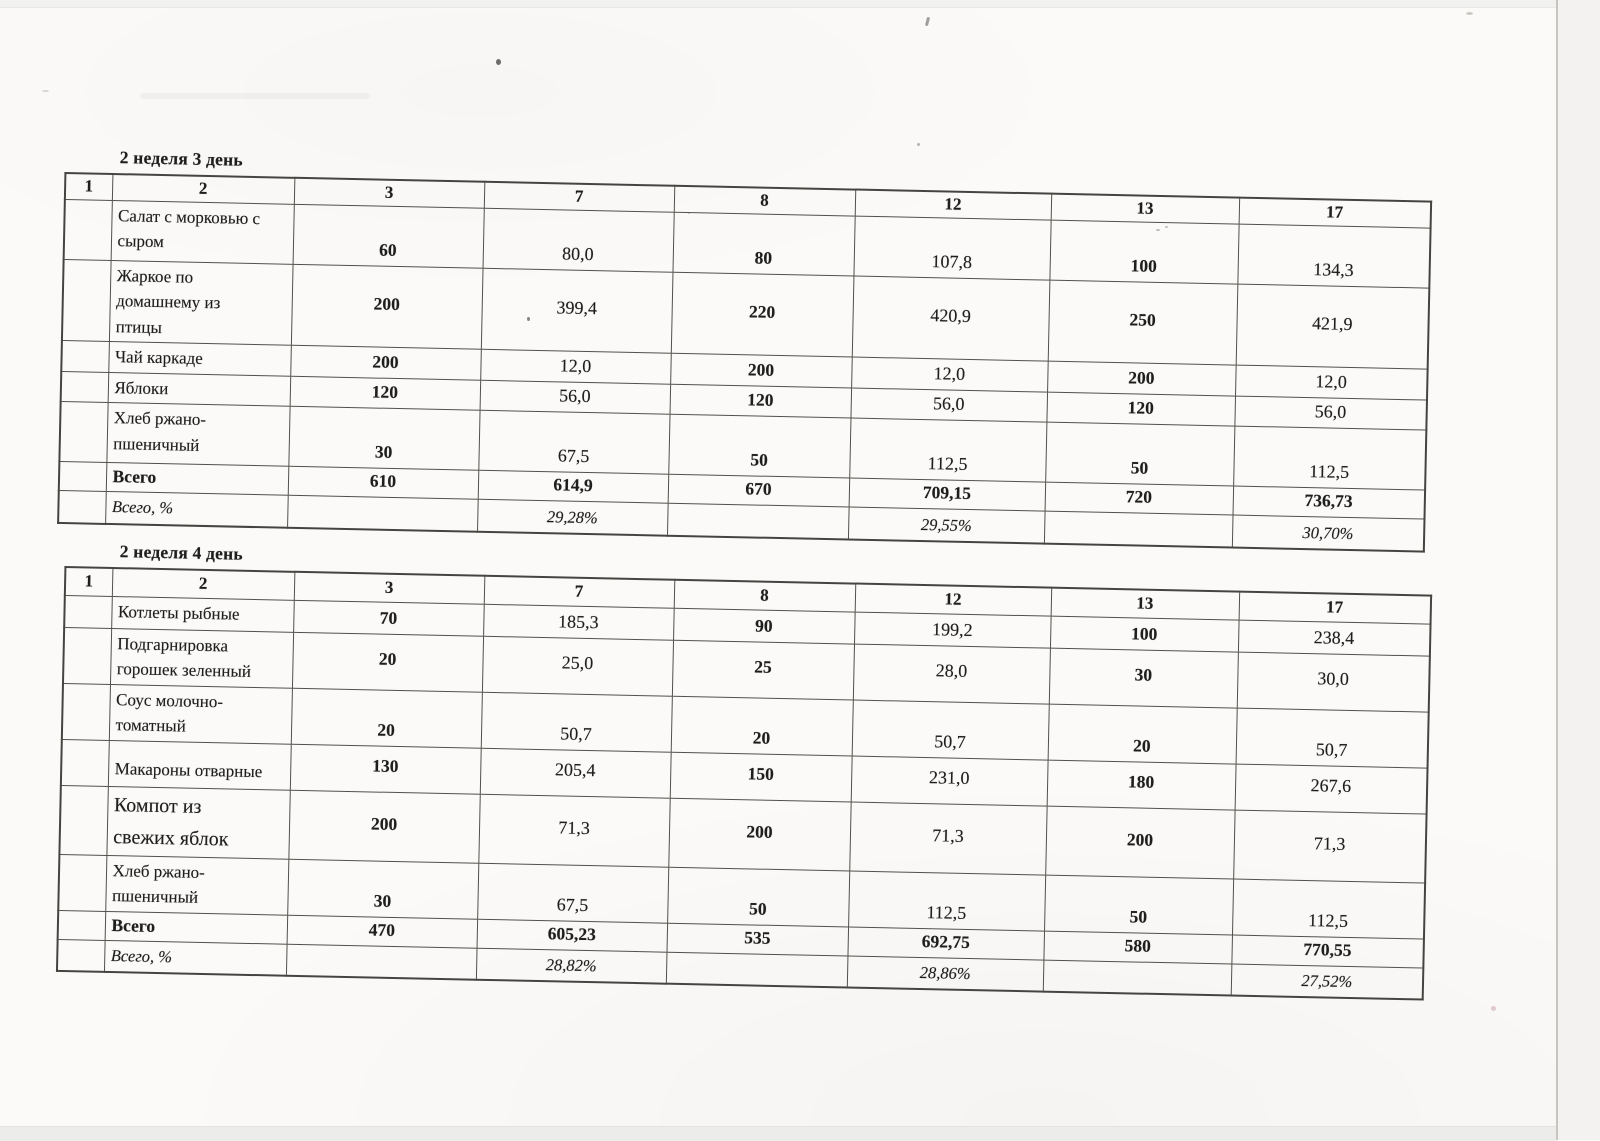  What do you see at coordinates (1141, 784) in the screenshot?
I see `value-cell: 180` at bounding box center [1141, 784].